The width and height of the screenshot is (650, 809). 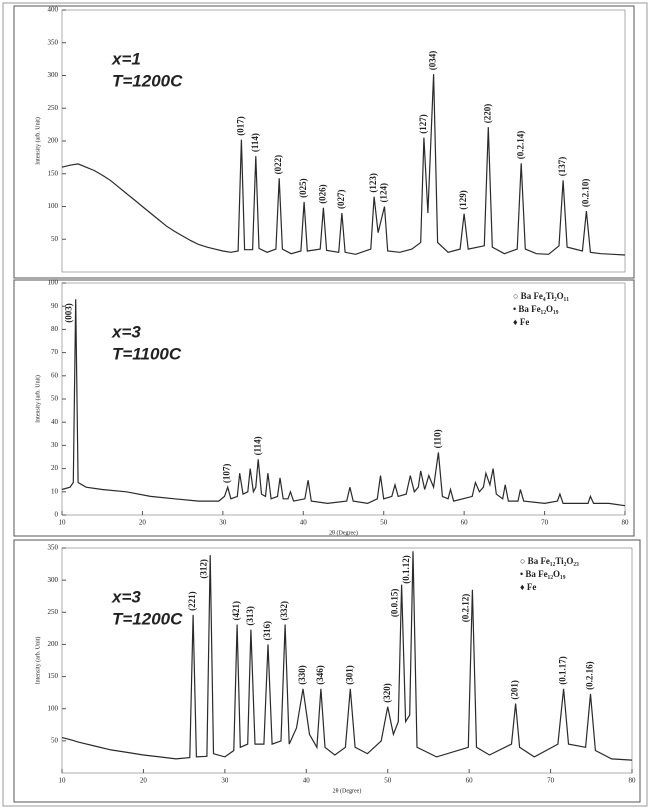 What do you see at coordinates (384, 193) in the screenshot?
I see `peak-label: (124)` at bounding box center [384, 193].